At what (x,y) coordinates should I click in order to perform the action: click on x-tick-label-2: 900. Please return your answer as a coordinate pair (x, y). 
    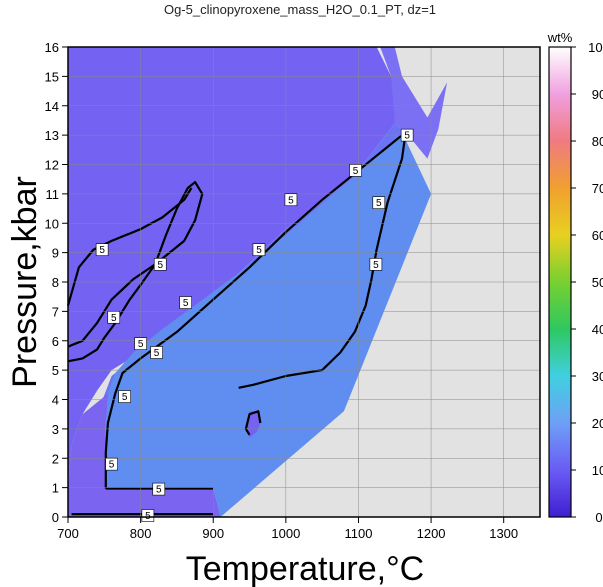
    Looking at the image, I should click on (213, 533).